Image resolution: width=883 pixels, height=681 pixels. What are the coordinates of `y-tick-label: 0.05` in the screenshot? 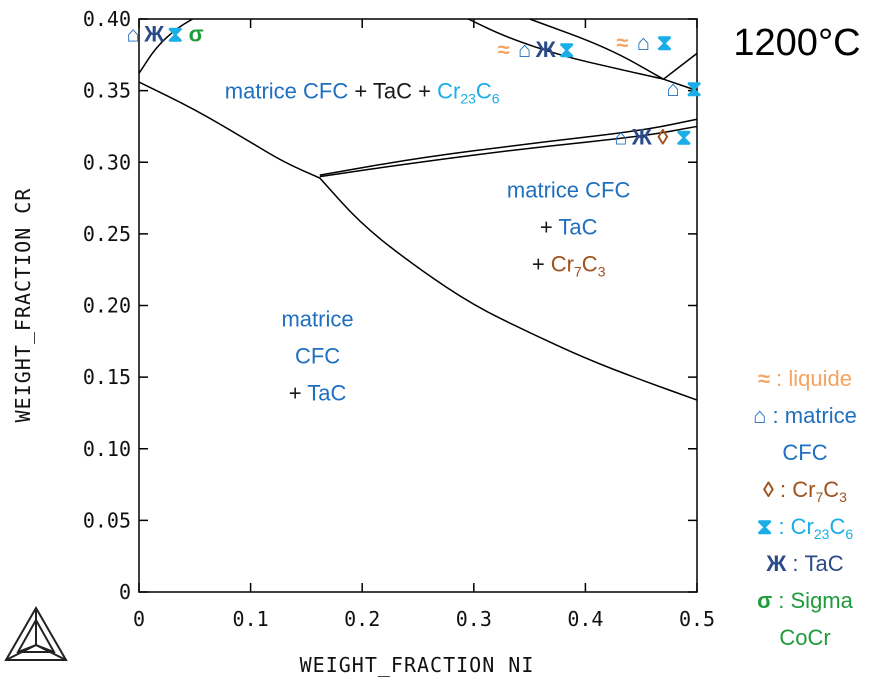 It's located at (107, 520).